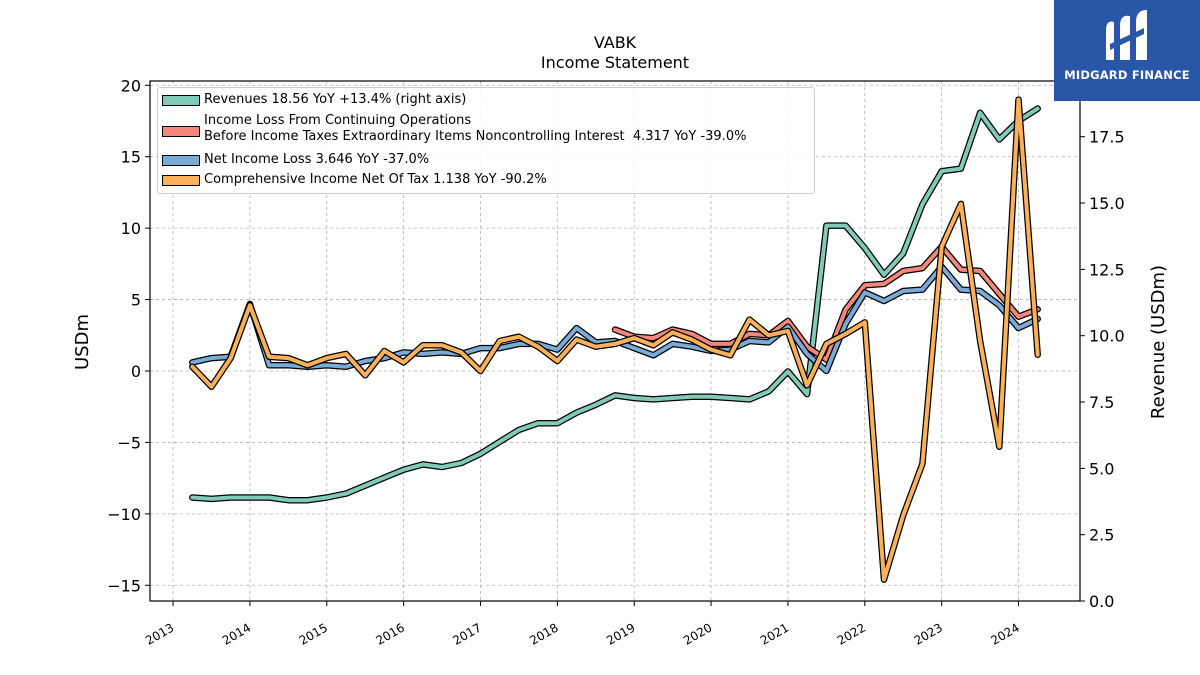 Image resolution: width=1200 pixels, height=675 pixels. I want to click on y-tick-label-right: 7.5, so click(1101, 402).